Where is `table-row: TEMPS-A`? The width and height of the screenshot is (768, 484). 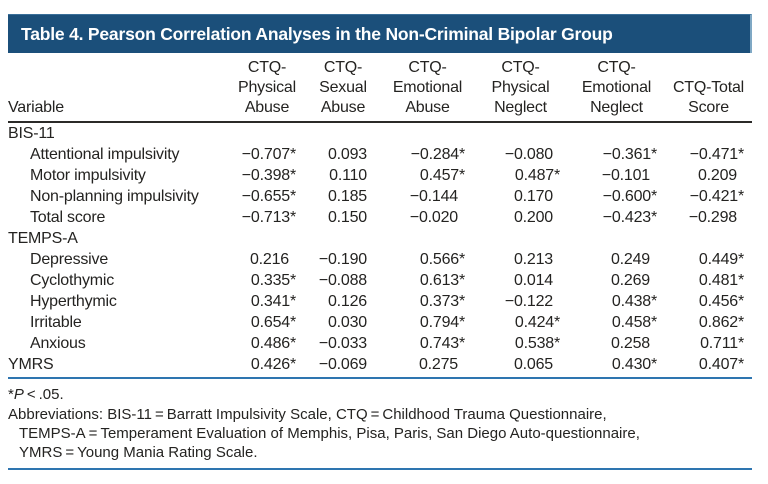 table-row: TEMPS-A is located at coordinates (380, 238).